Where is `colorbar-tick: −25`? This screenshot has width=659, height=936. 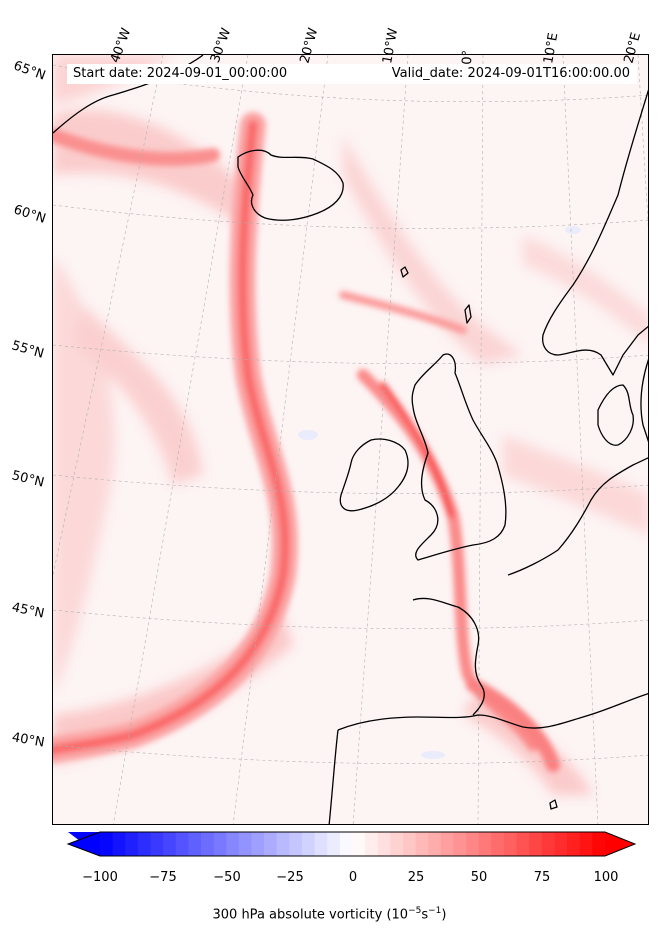 colorbar-tick: −25 is located at coordinates (289, 877).